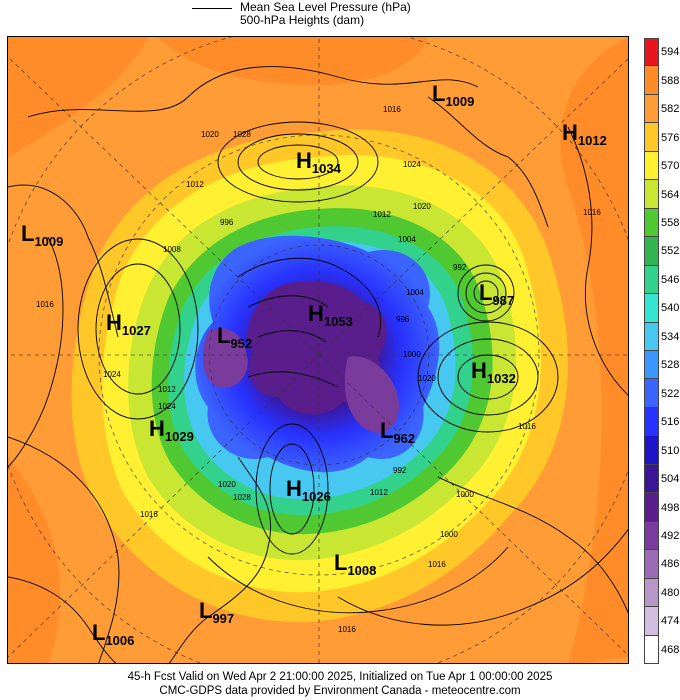 The image size is (680, 700). What do you see at coordinates (670, 479) in the screenshot?
I see `colorbar-label: 504` at bounding box center [670, 479].